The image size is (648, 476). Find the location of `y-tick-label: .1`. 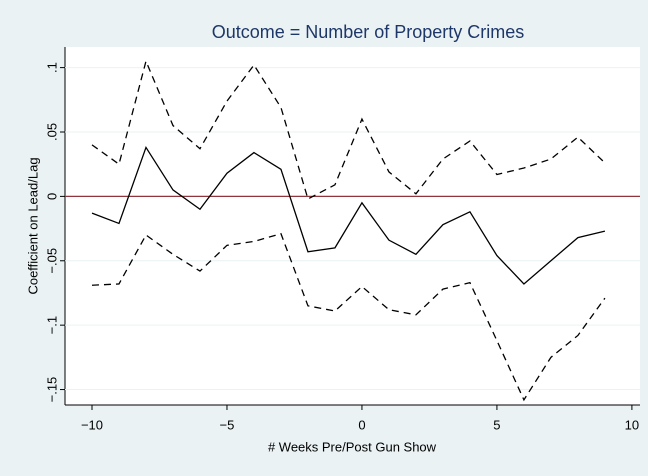

y-tick-label: .1 is located at coordinates (51, 67).